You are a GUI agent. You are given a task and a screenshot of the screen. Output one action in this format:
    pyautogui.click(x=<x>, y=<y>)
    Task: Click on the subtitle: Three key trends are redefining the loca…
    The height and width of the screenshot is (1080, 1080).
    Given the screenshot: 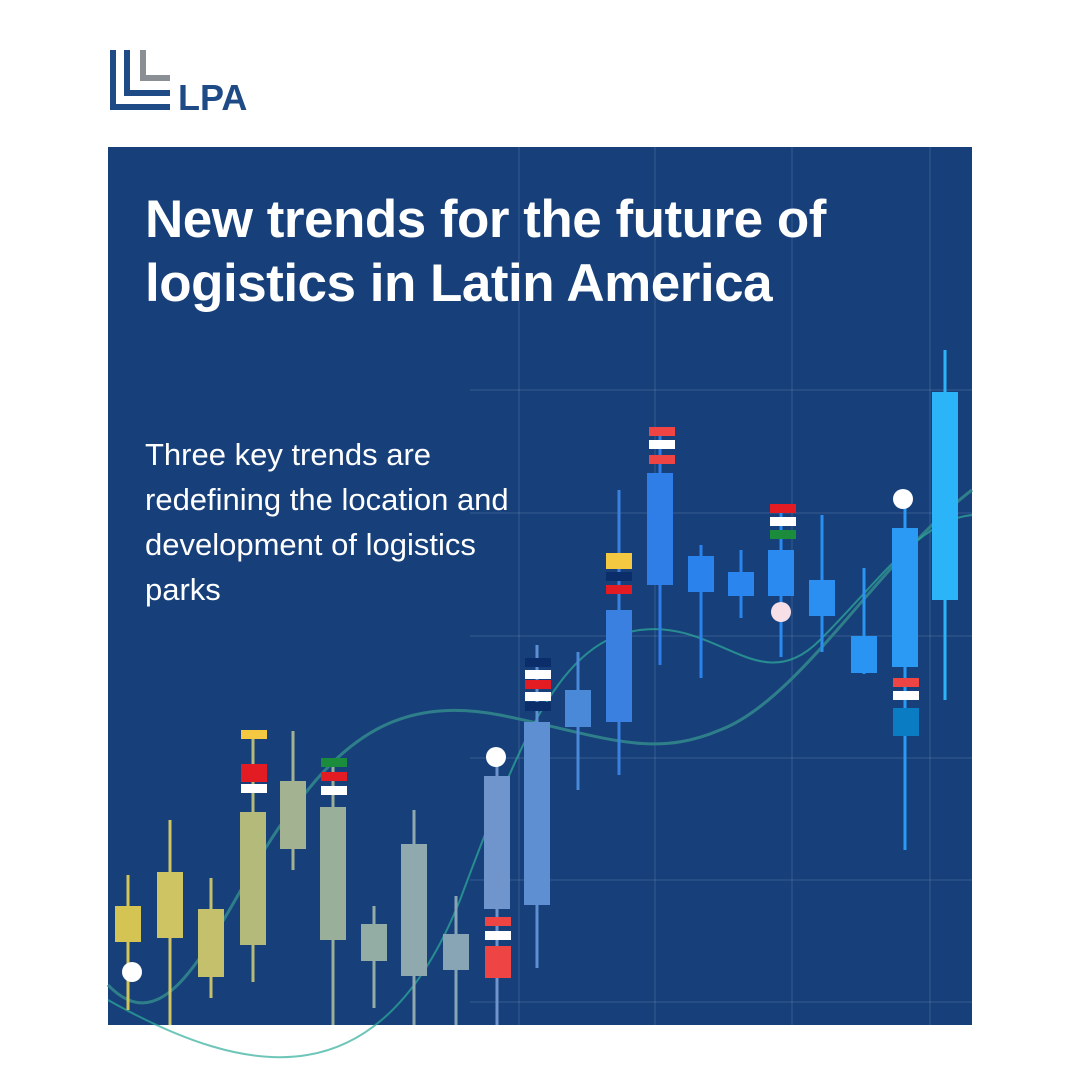 What is the action you would take?
    pyautogui.click(x=327, y=522)
    